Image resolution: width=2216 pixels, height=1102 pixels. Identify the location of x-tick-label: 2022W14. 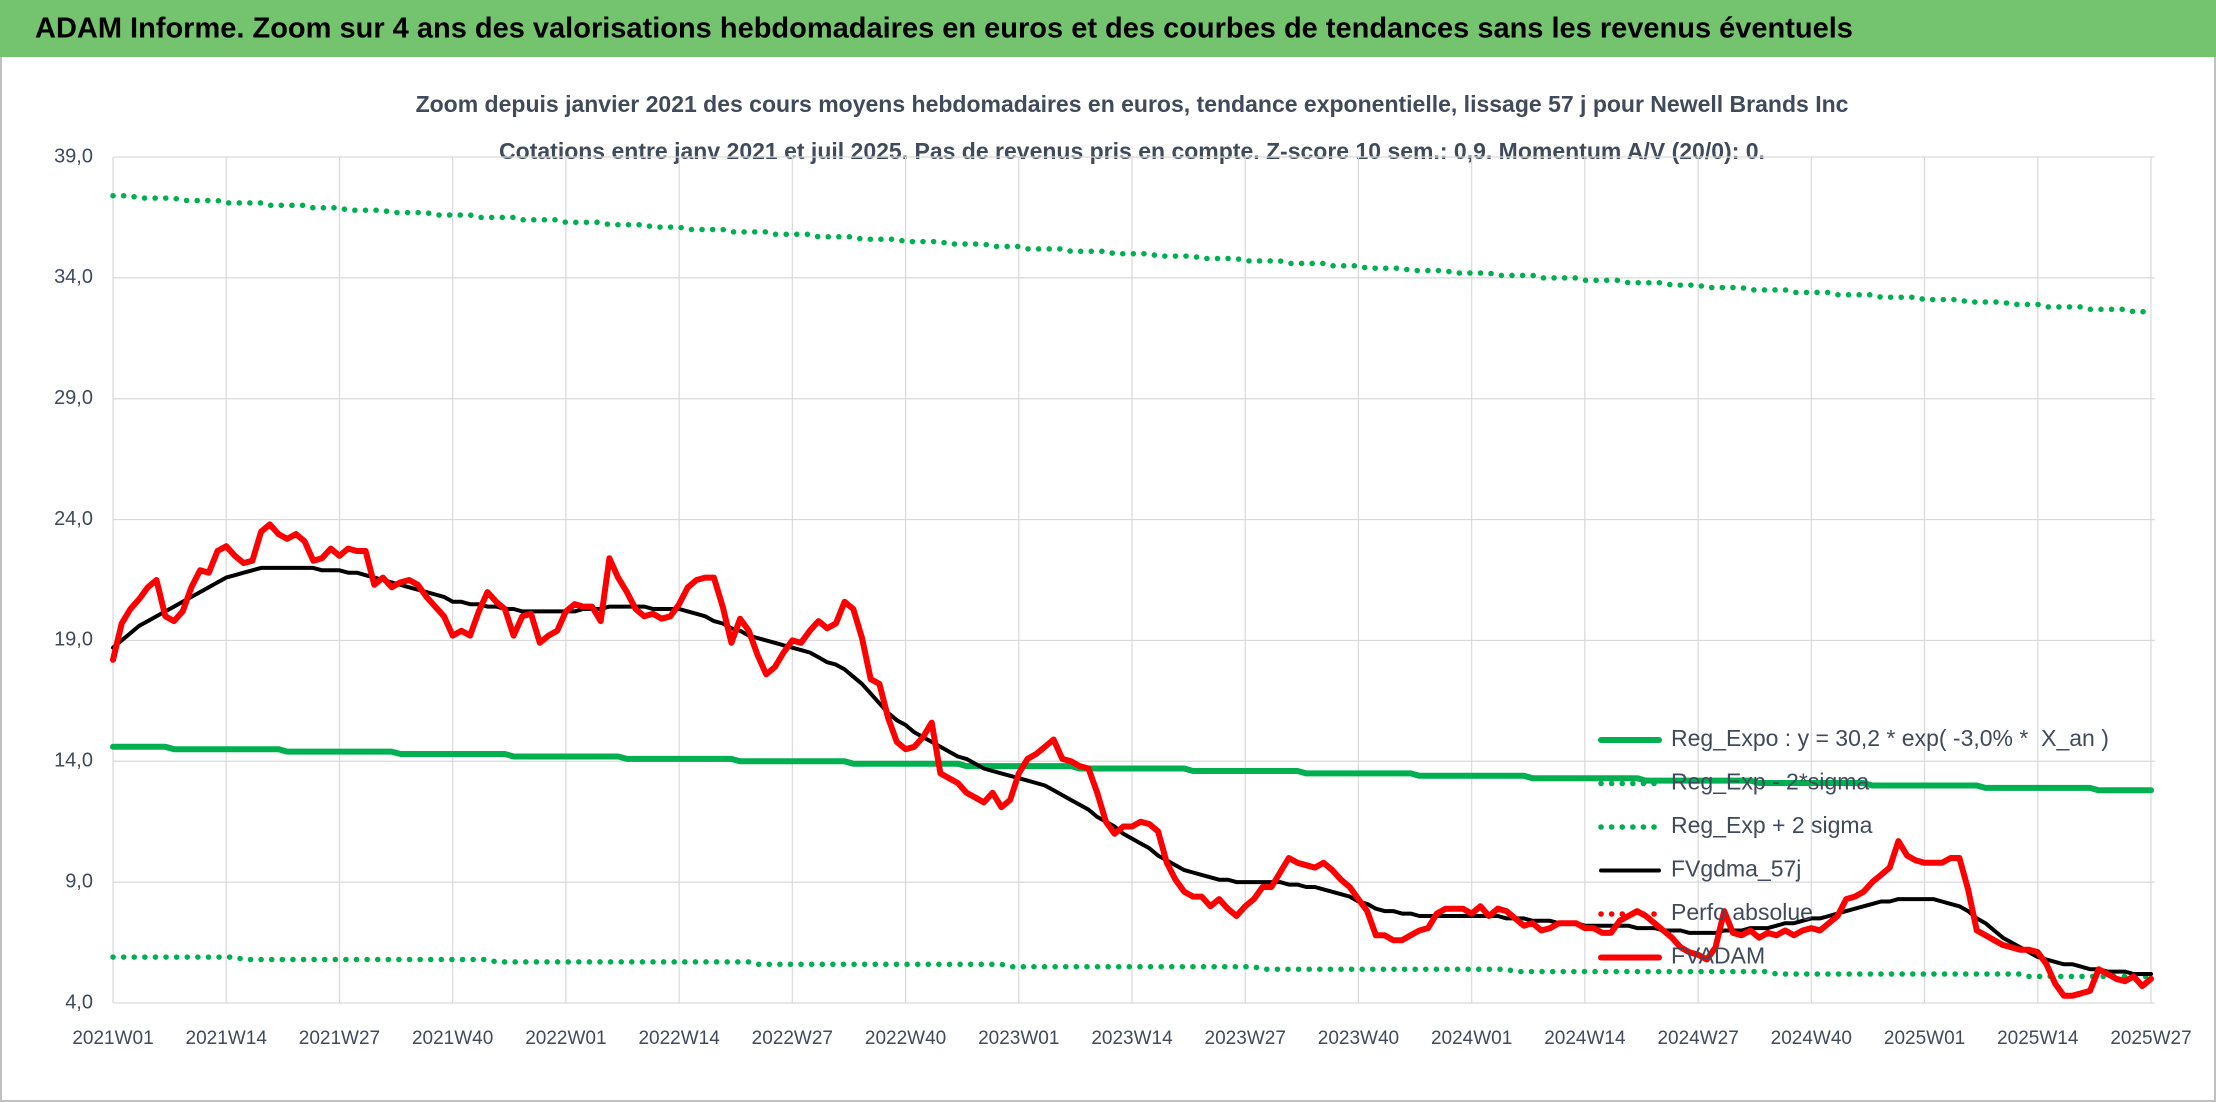
(679, 1038).